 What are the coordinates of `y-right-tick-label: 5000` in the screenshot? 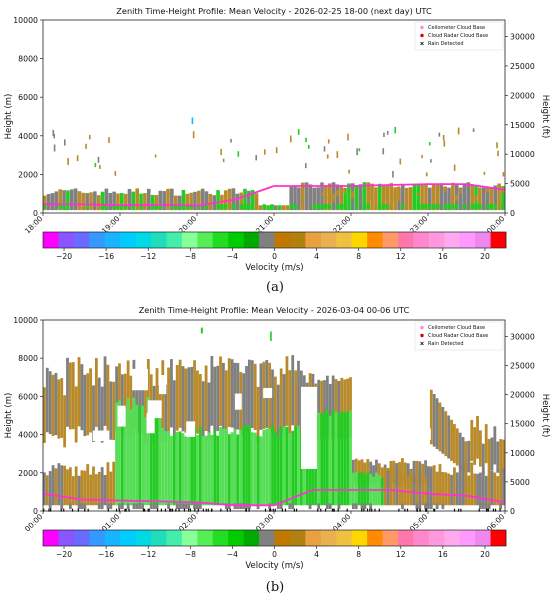 It's located at (520, 184).